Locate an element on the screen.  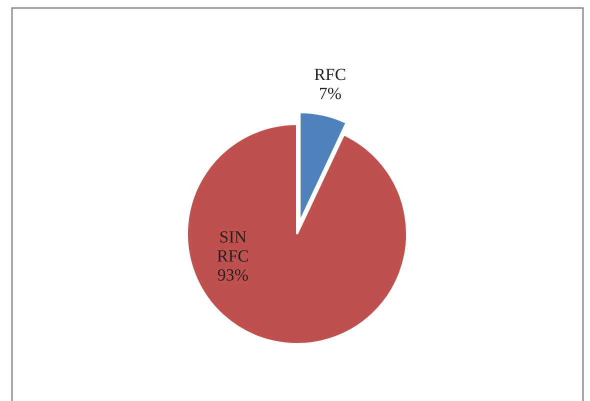
slice-label: RFC is located at coordinates (330, 74).